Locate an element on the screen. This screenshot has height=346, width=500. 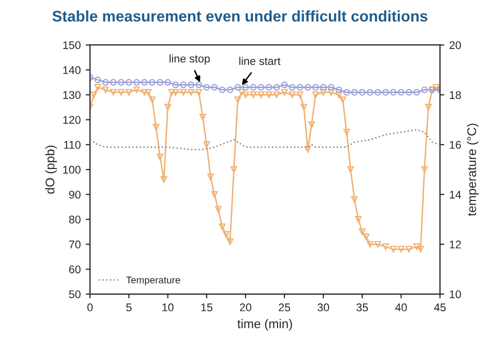
y-tick-label: 100 is located at coordinates (72, 170).